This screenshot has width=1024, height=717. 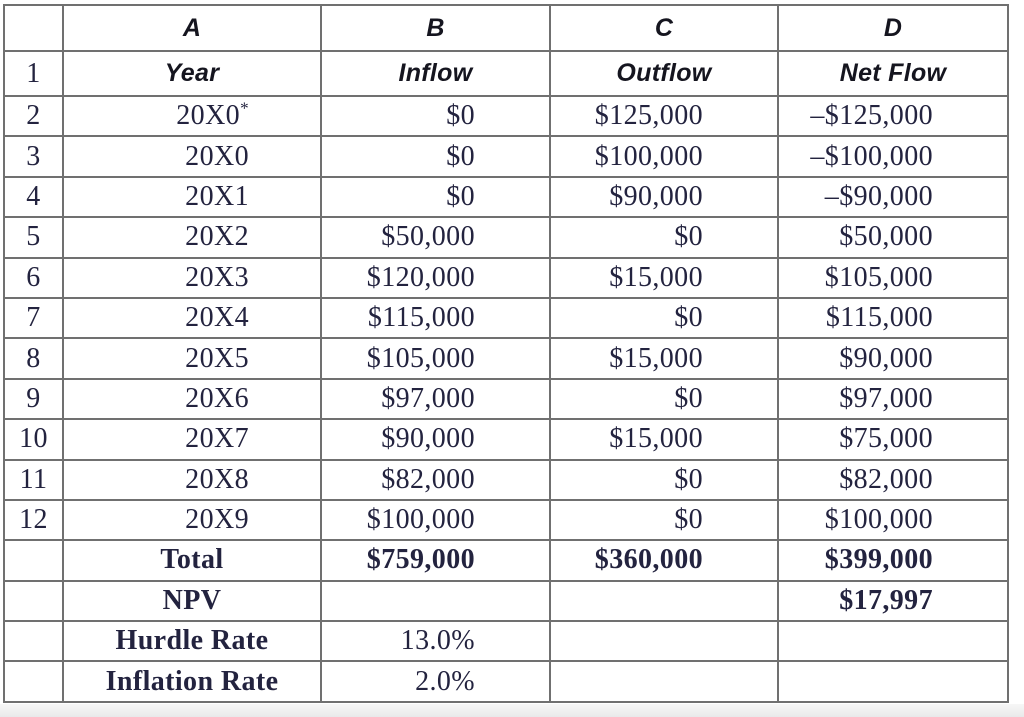 What do you see at coordinates (217, 196) in the screenshot?
I see `year-value: 20X1` at bounding box center [217, 196].